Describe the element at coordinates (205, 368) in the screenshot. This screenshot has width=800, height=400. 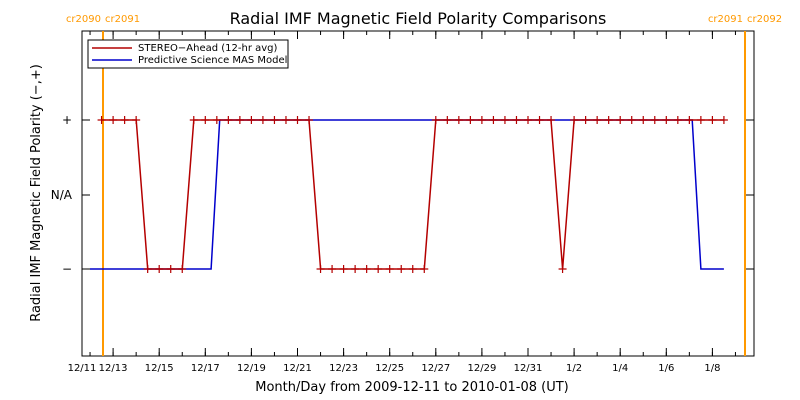
I see `x-tick-label: 12/17` at that location.